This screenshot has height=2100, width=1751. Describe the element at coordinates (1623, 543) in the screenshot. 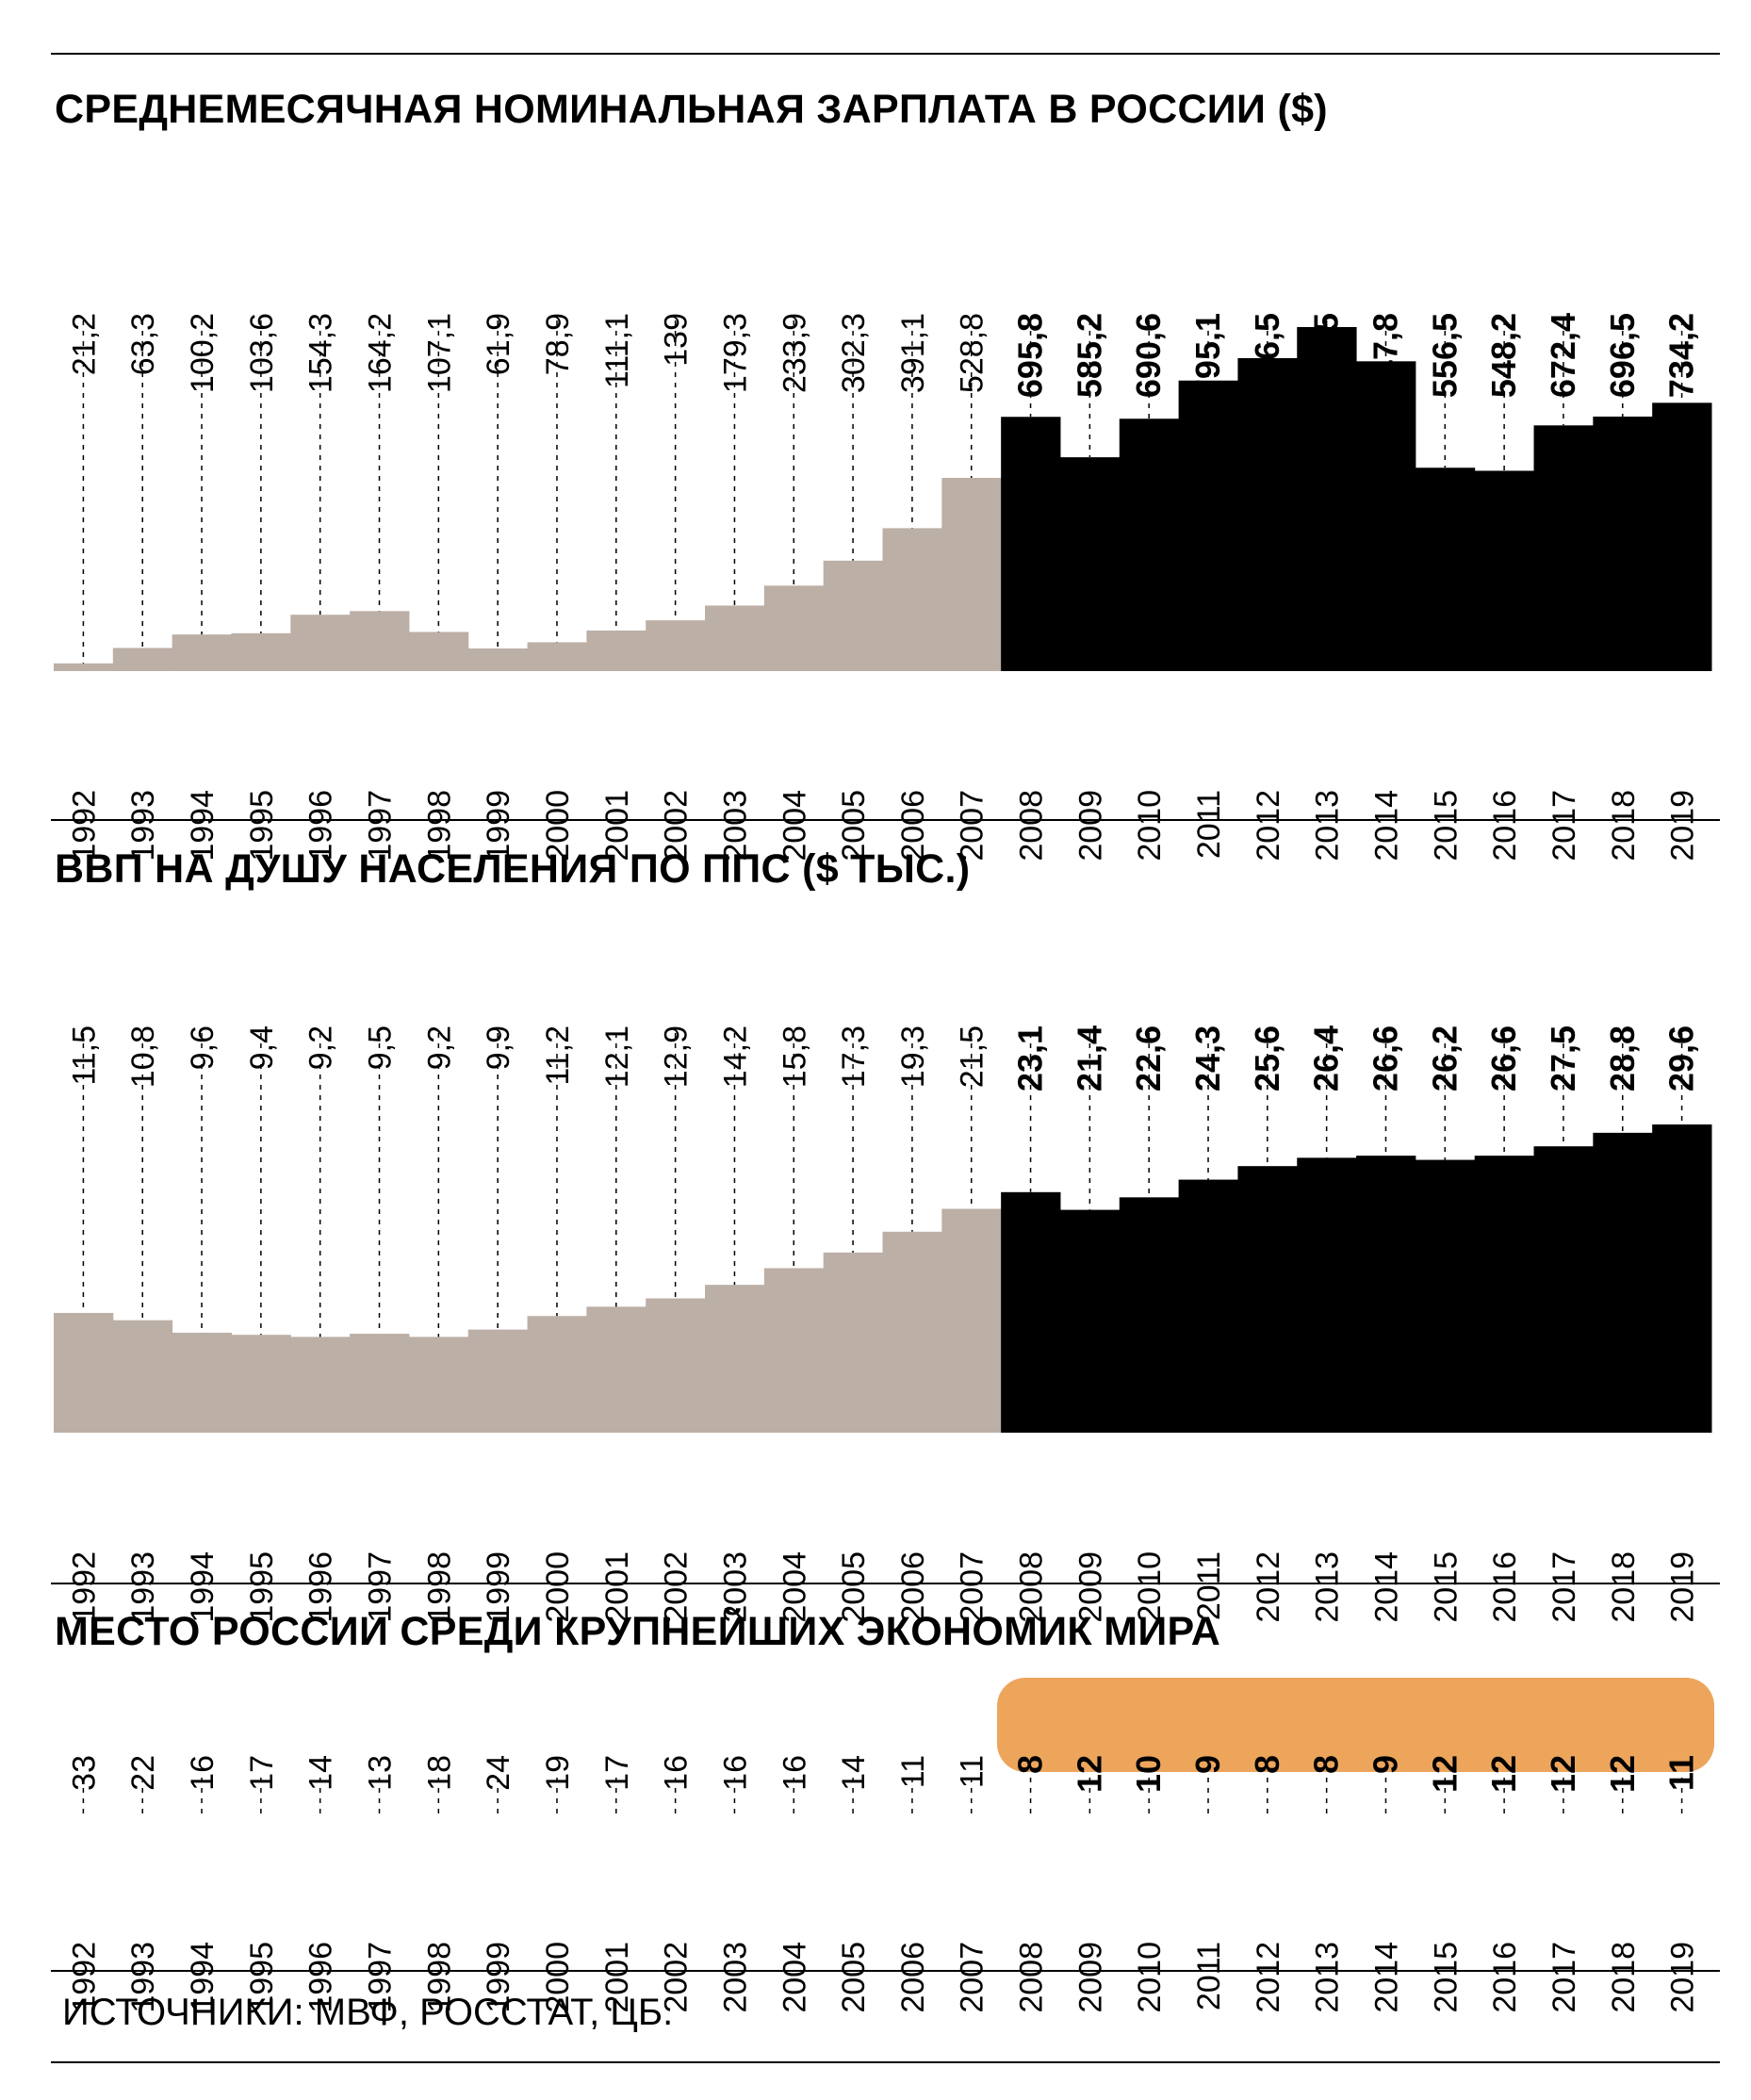

I see `bar-2018` at that location.